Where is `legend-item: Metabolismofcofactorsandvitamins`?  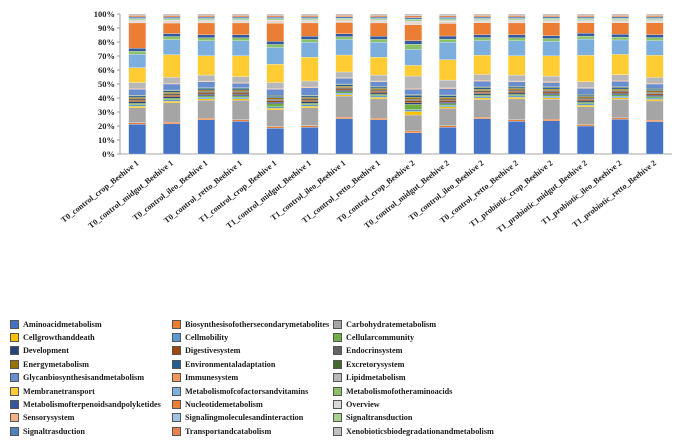
legend-item: Metabolismofcofactorsandvitamins is located at coordinates (240, 391).